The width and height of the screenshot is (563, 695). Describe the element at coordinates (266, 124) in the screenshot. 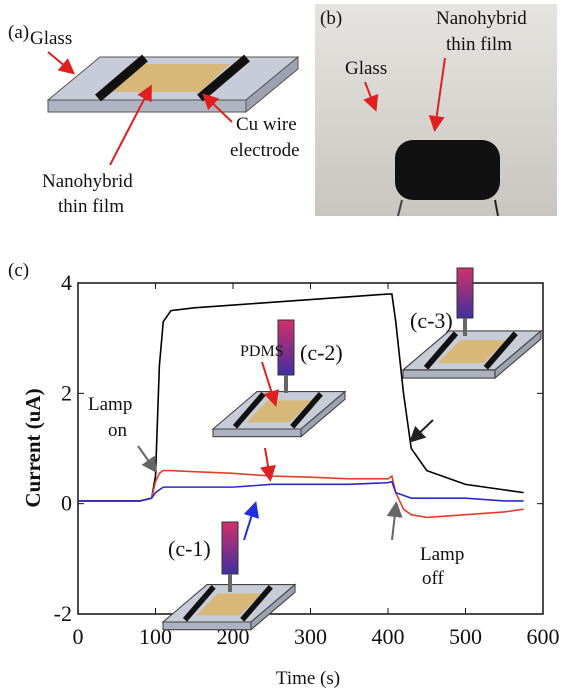

I see `electrode-label: Cu wire` at that location.